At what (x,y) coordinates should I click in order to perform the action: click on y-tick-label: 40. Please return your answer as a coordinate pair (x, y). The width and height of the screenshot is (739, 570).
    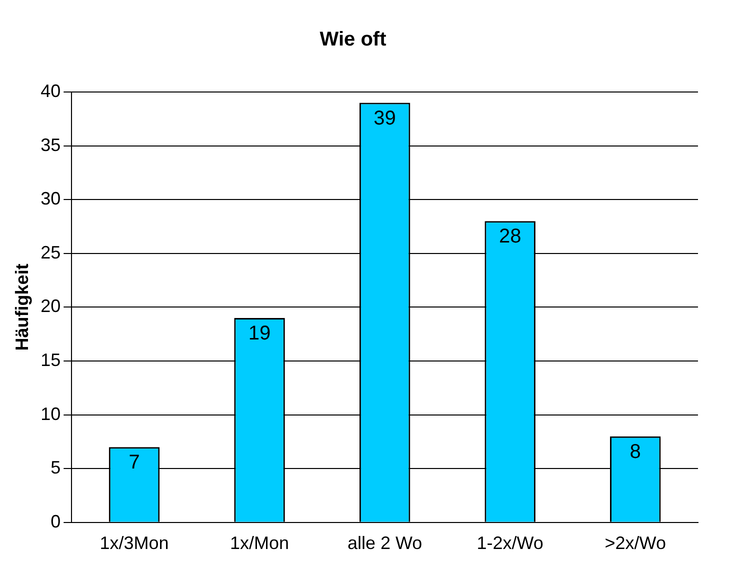
    Looking at the image, I should click on (50, 90).